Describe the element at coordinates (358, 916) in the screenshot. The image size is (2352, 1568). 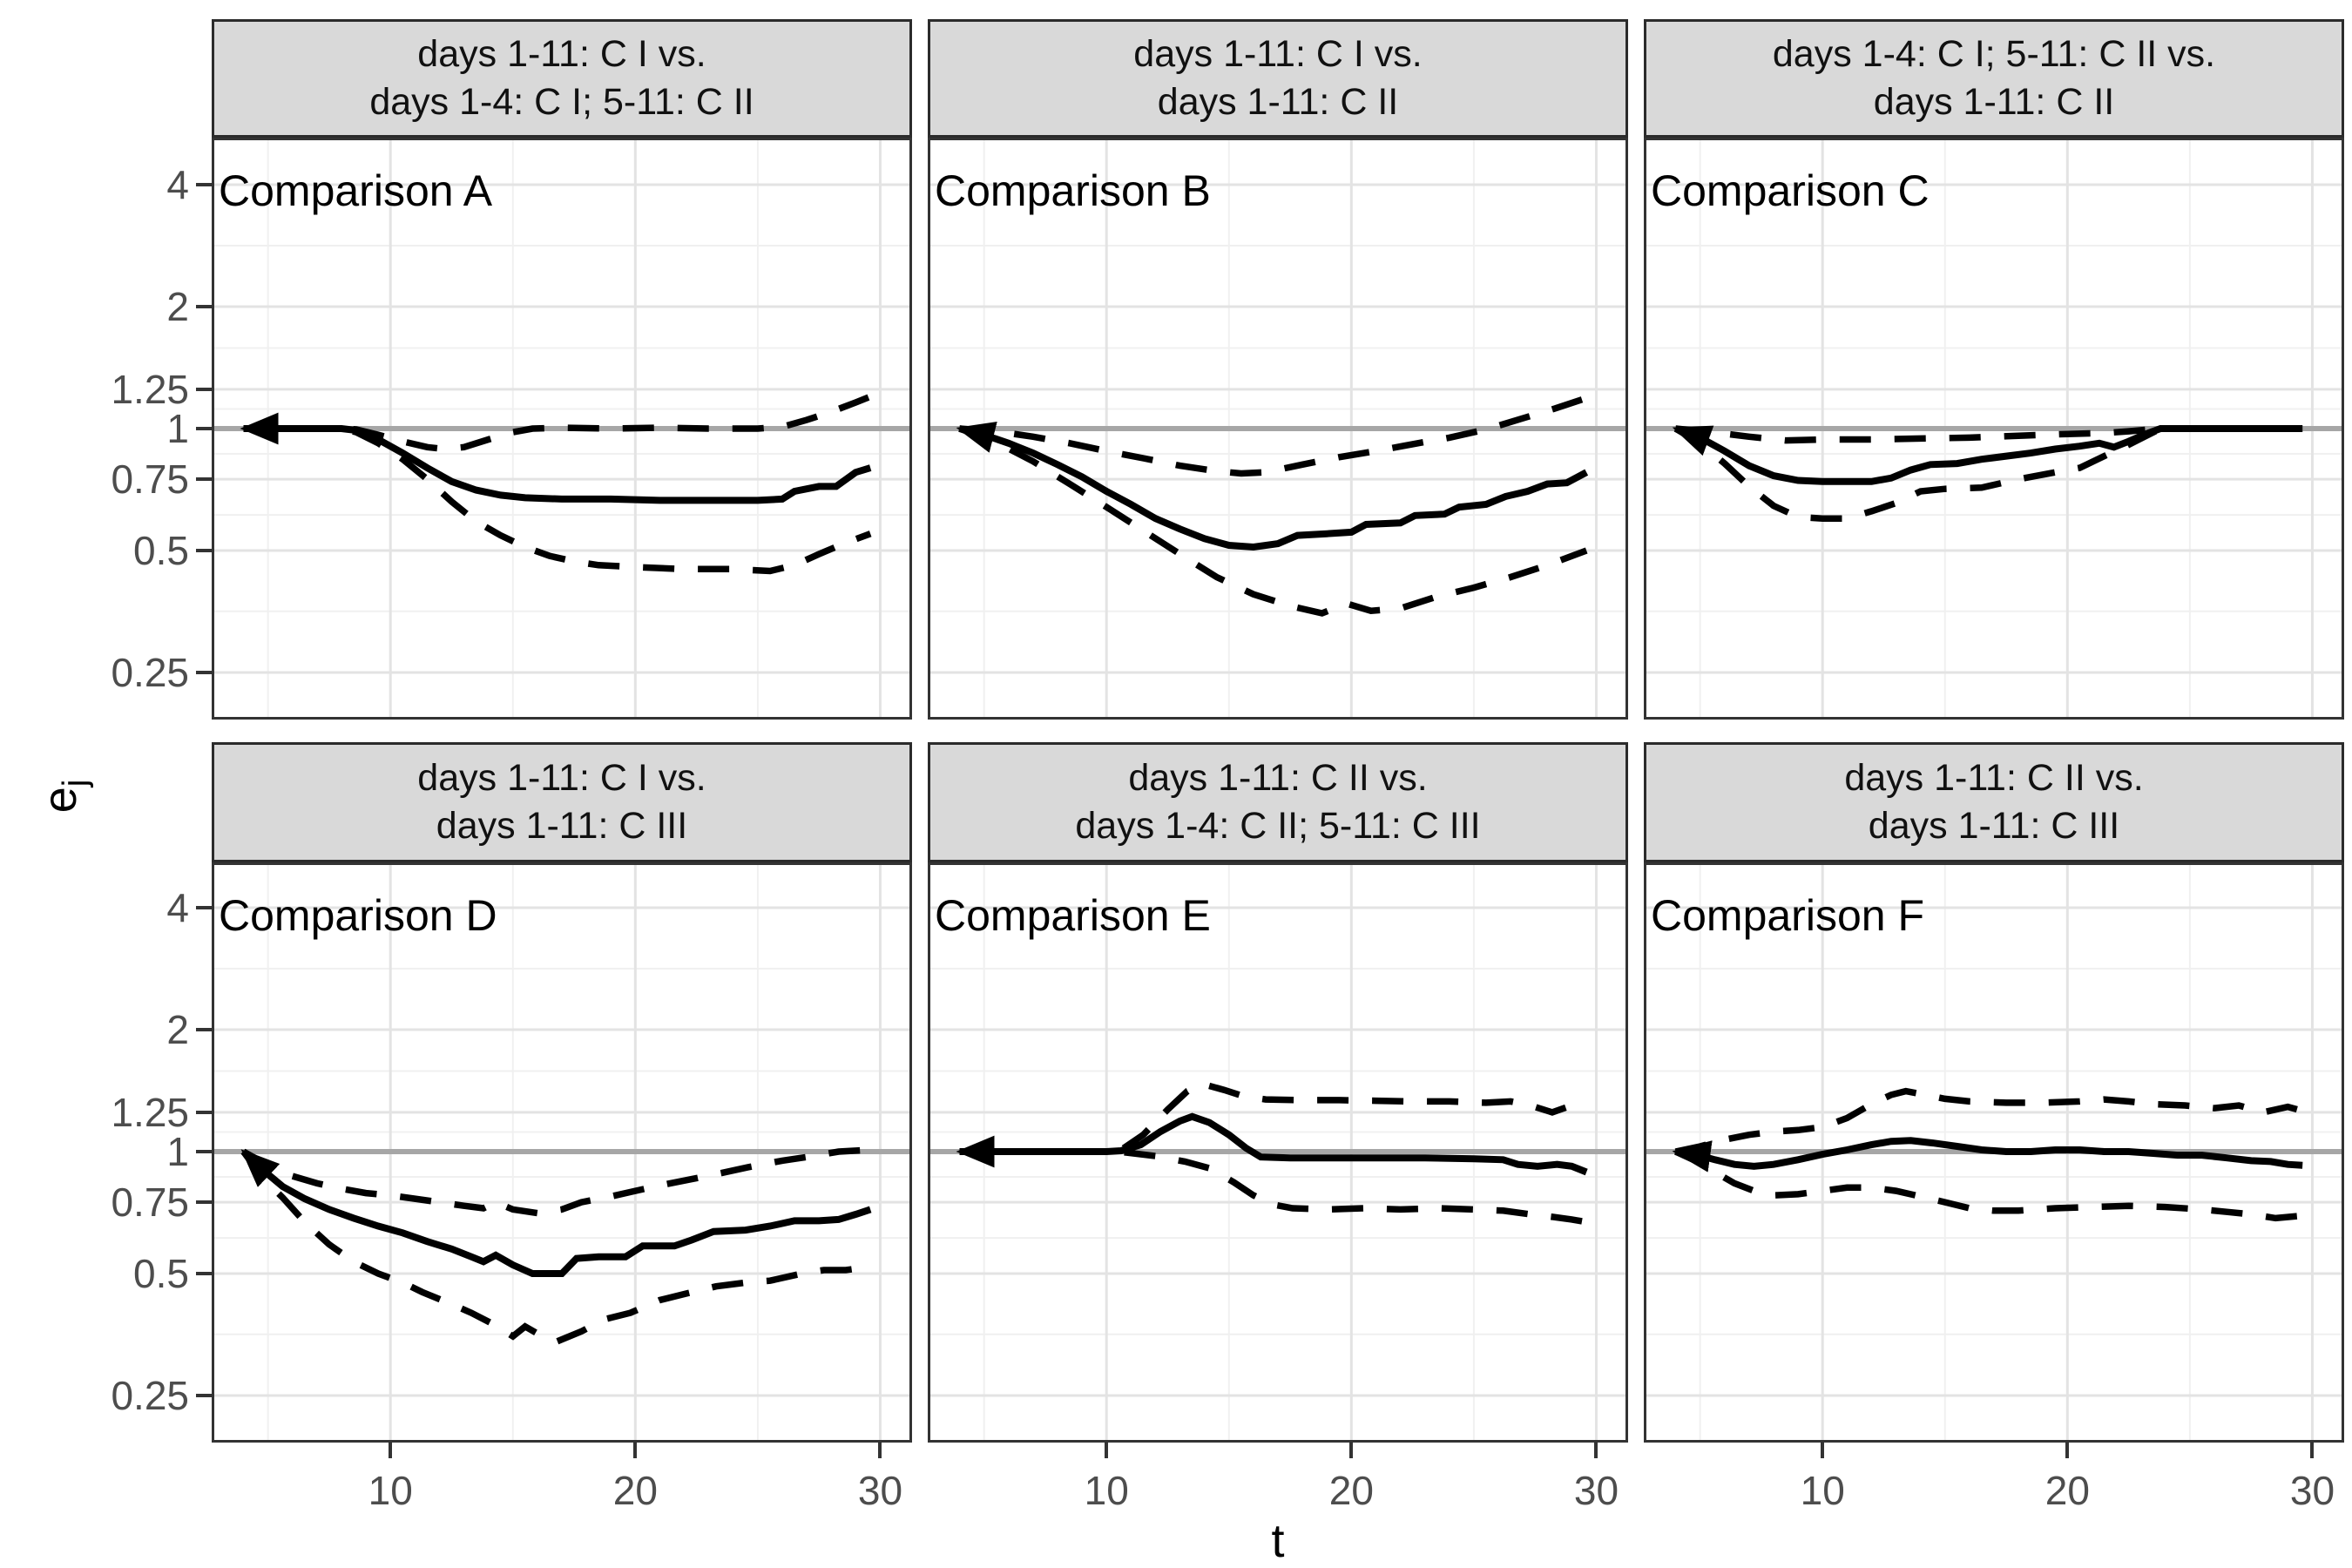
I see `comparison-annotation: Comparison D` at that location.